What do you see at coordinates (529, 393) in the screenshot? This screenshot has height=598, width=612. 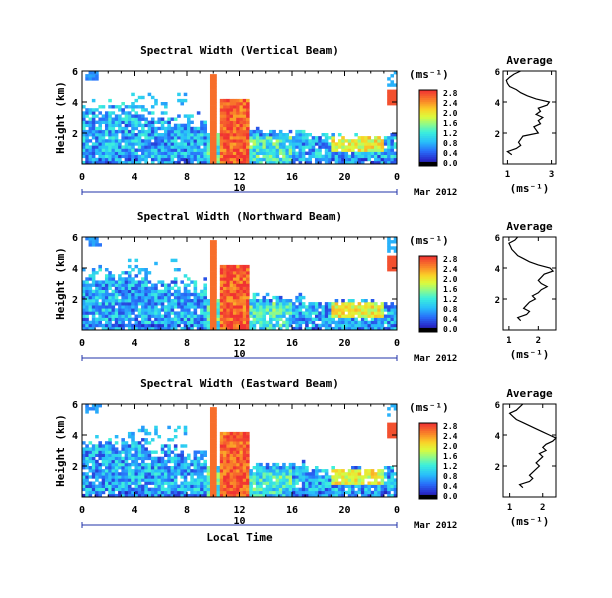 I see `average-title: Average` at bounding box center [529, 393].